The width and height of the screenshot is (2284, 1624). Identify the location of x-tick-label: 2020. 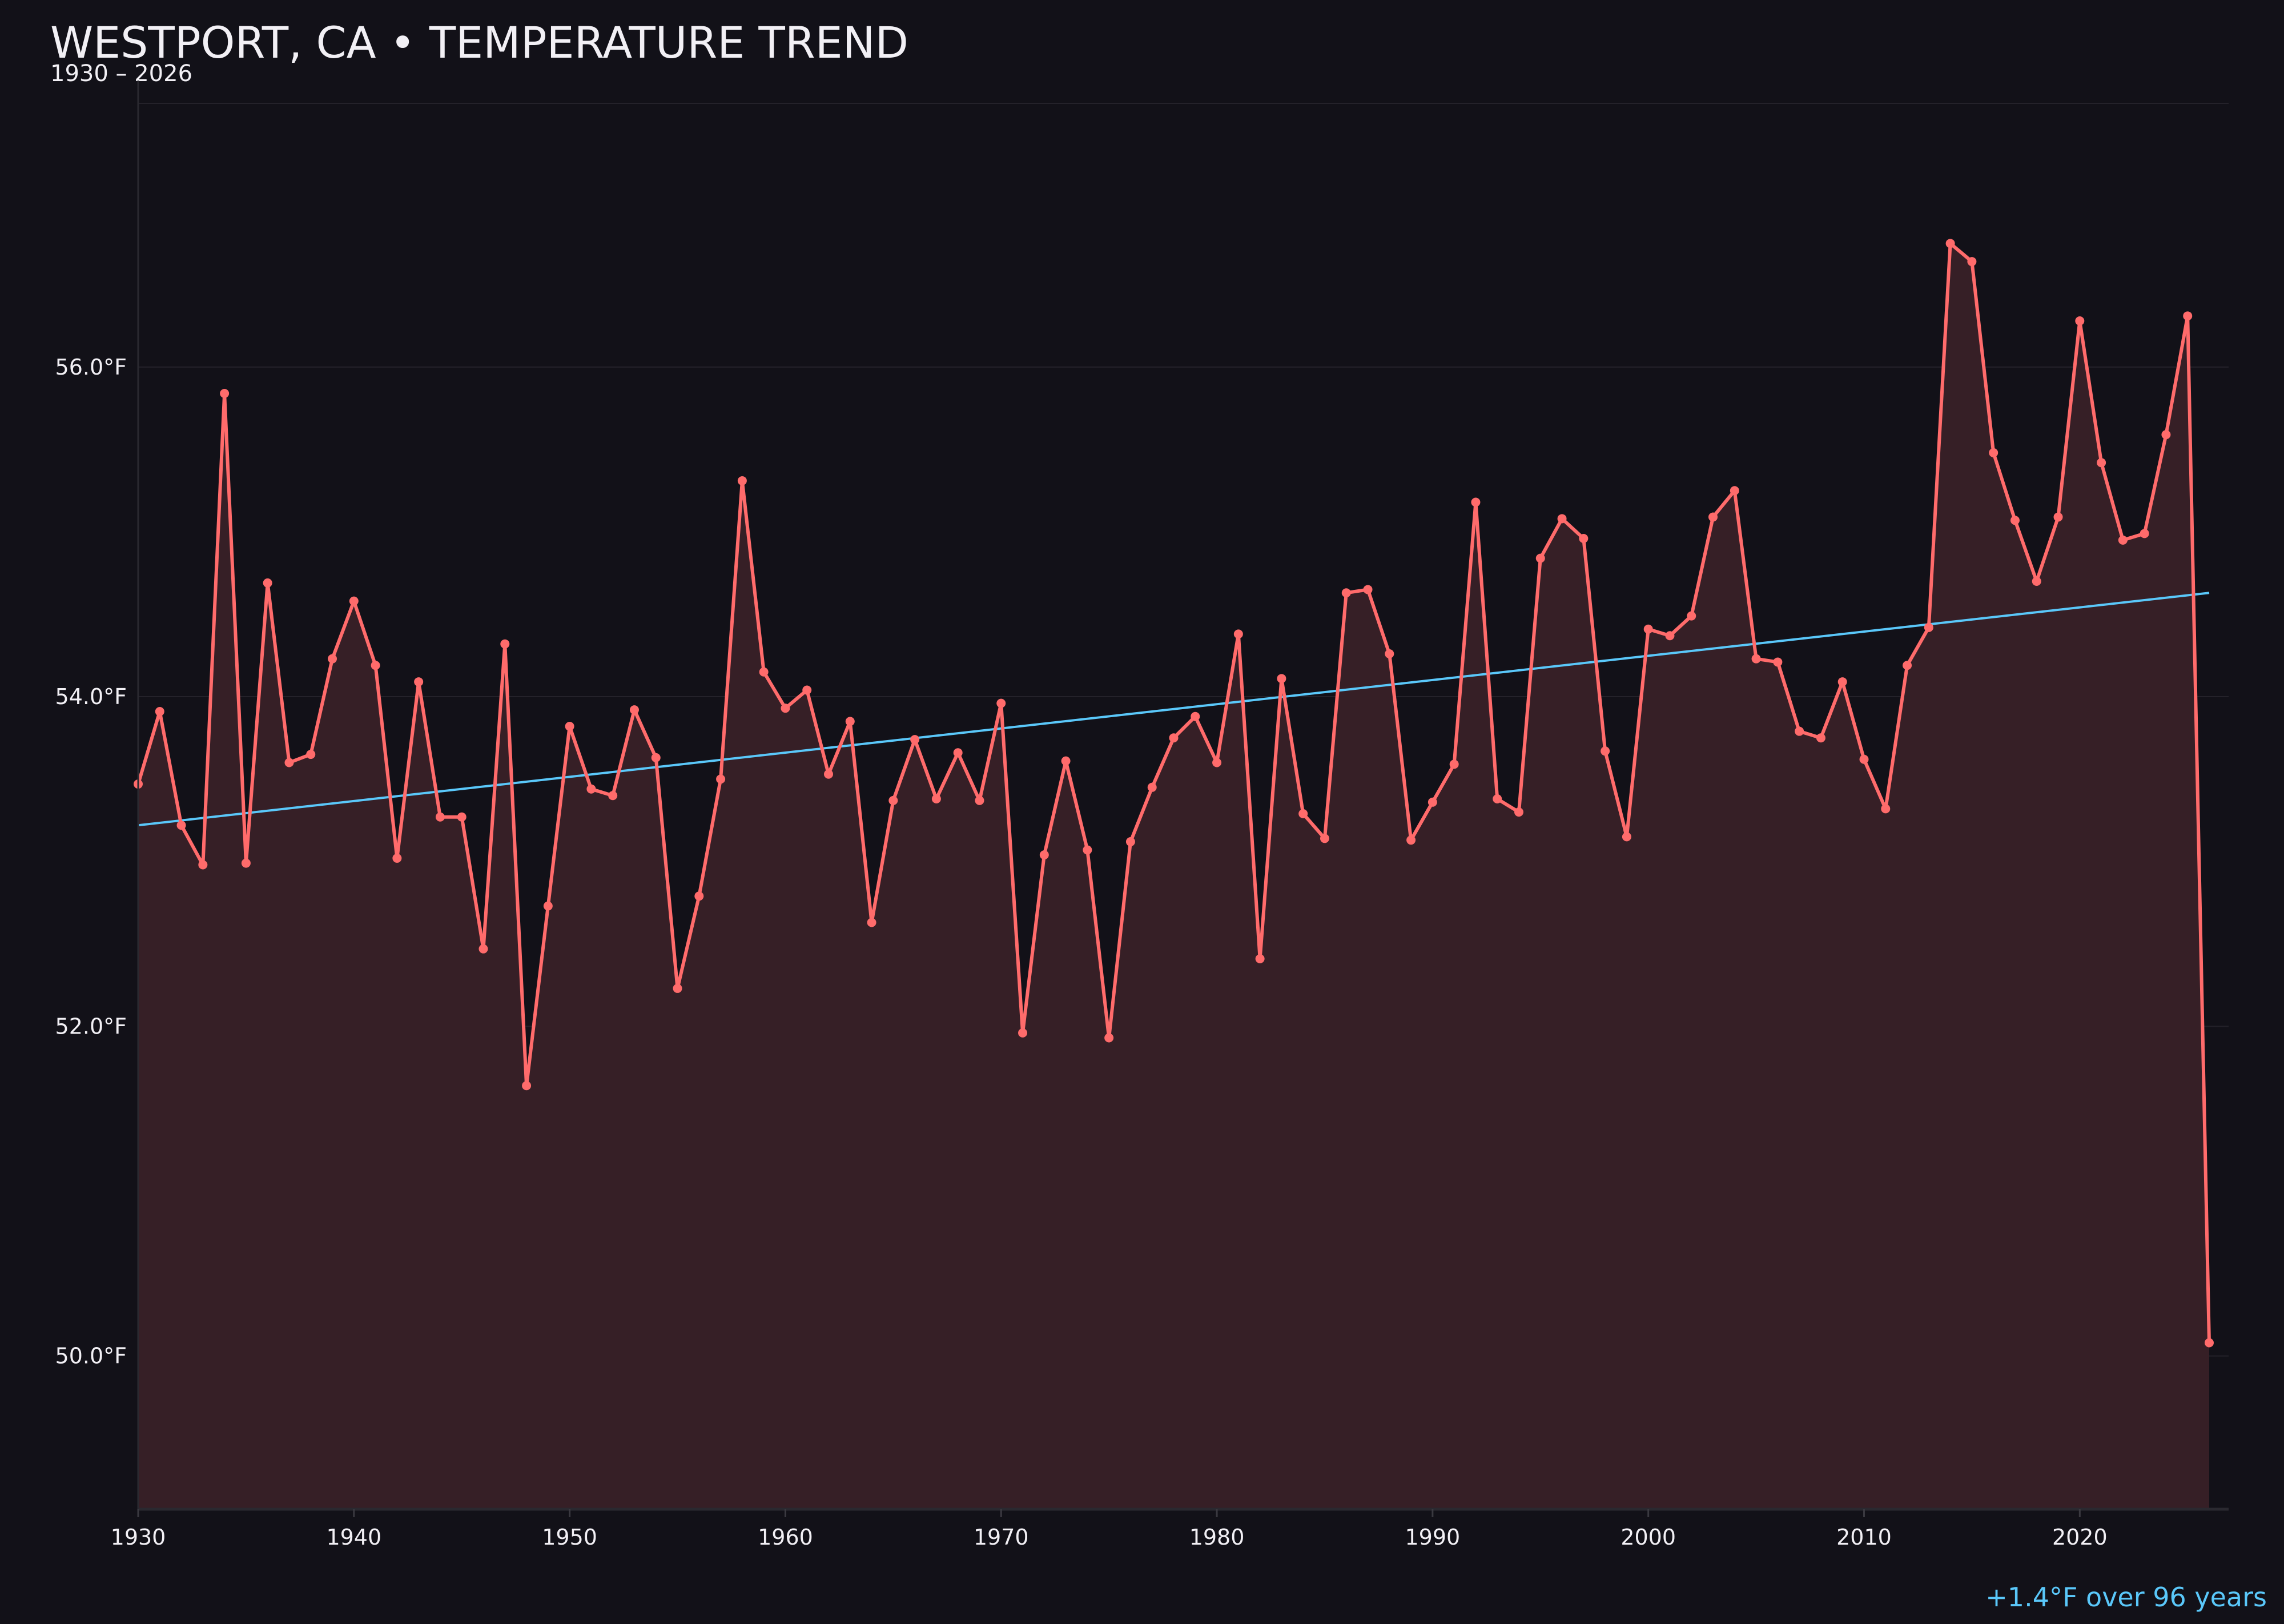
(2080, 1537).